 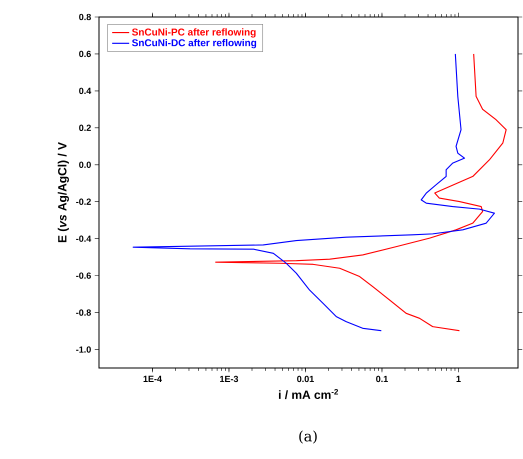 I want to click on y-tick-label: -0.2, so click(x=83, y=201).